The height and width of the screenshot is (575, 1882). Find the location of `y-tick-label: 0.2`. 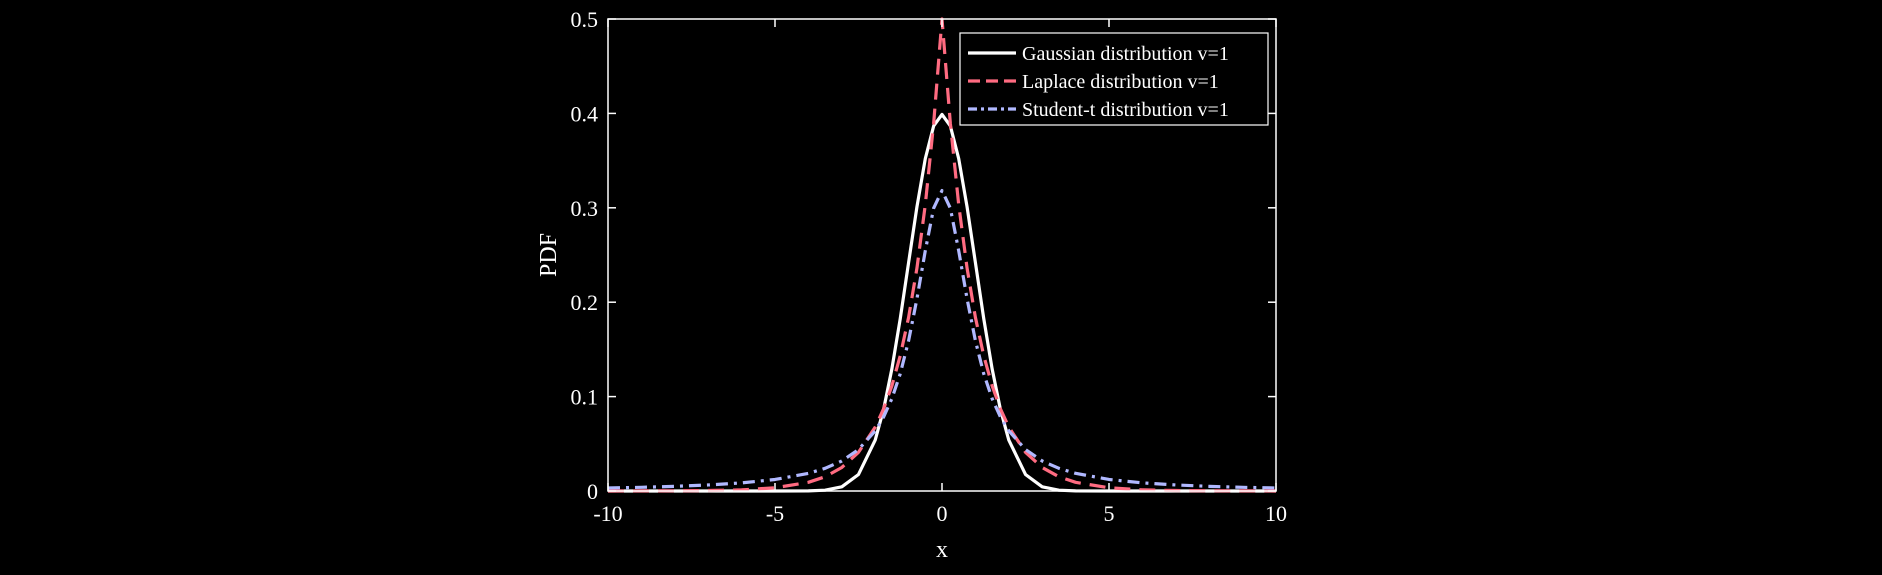

y-tick-label: 0.2 is located at coordinates (585, 302).